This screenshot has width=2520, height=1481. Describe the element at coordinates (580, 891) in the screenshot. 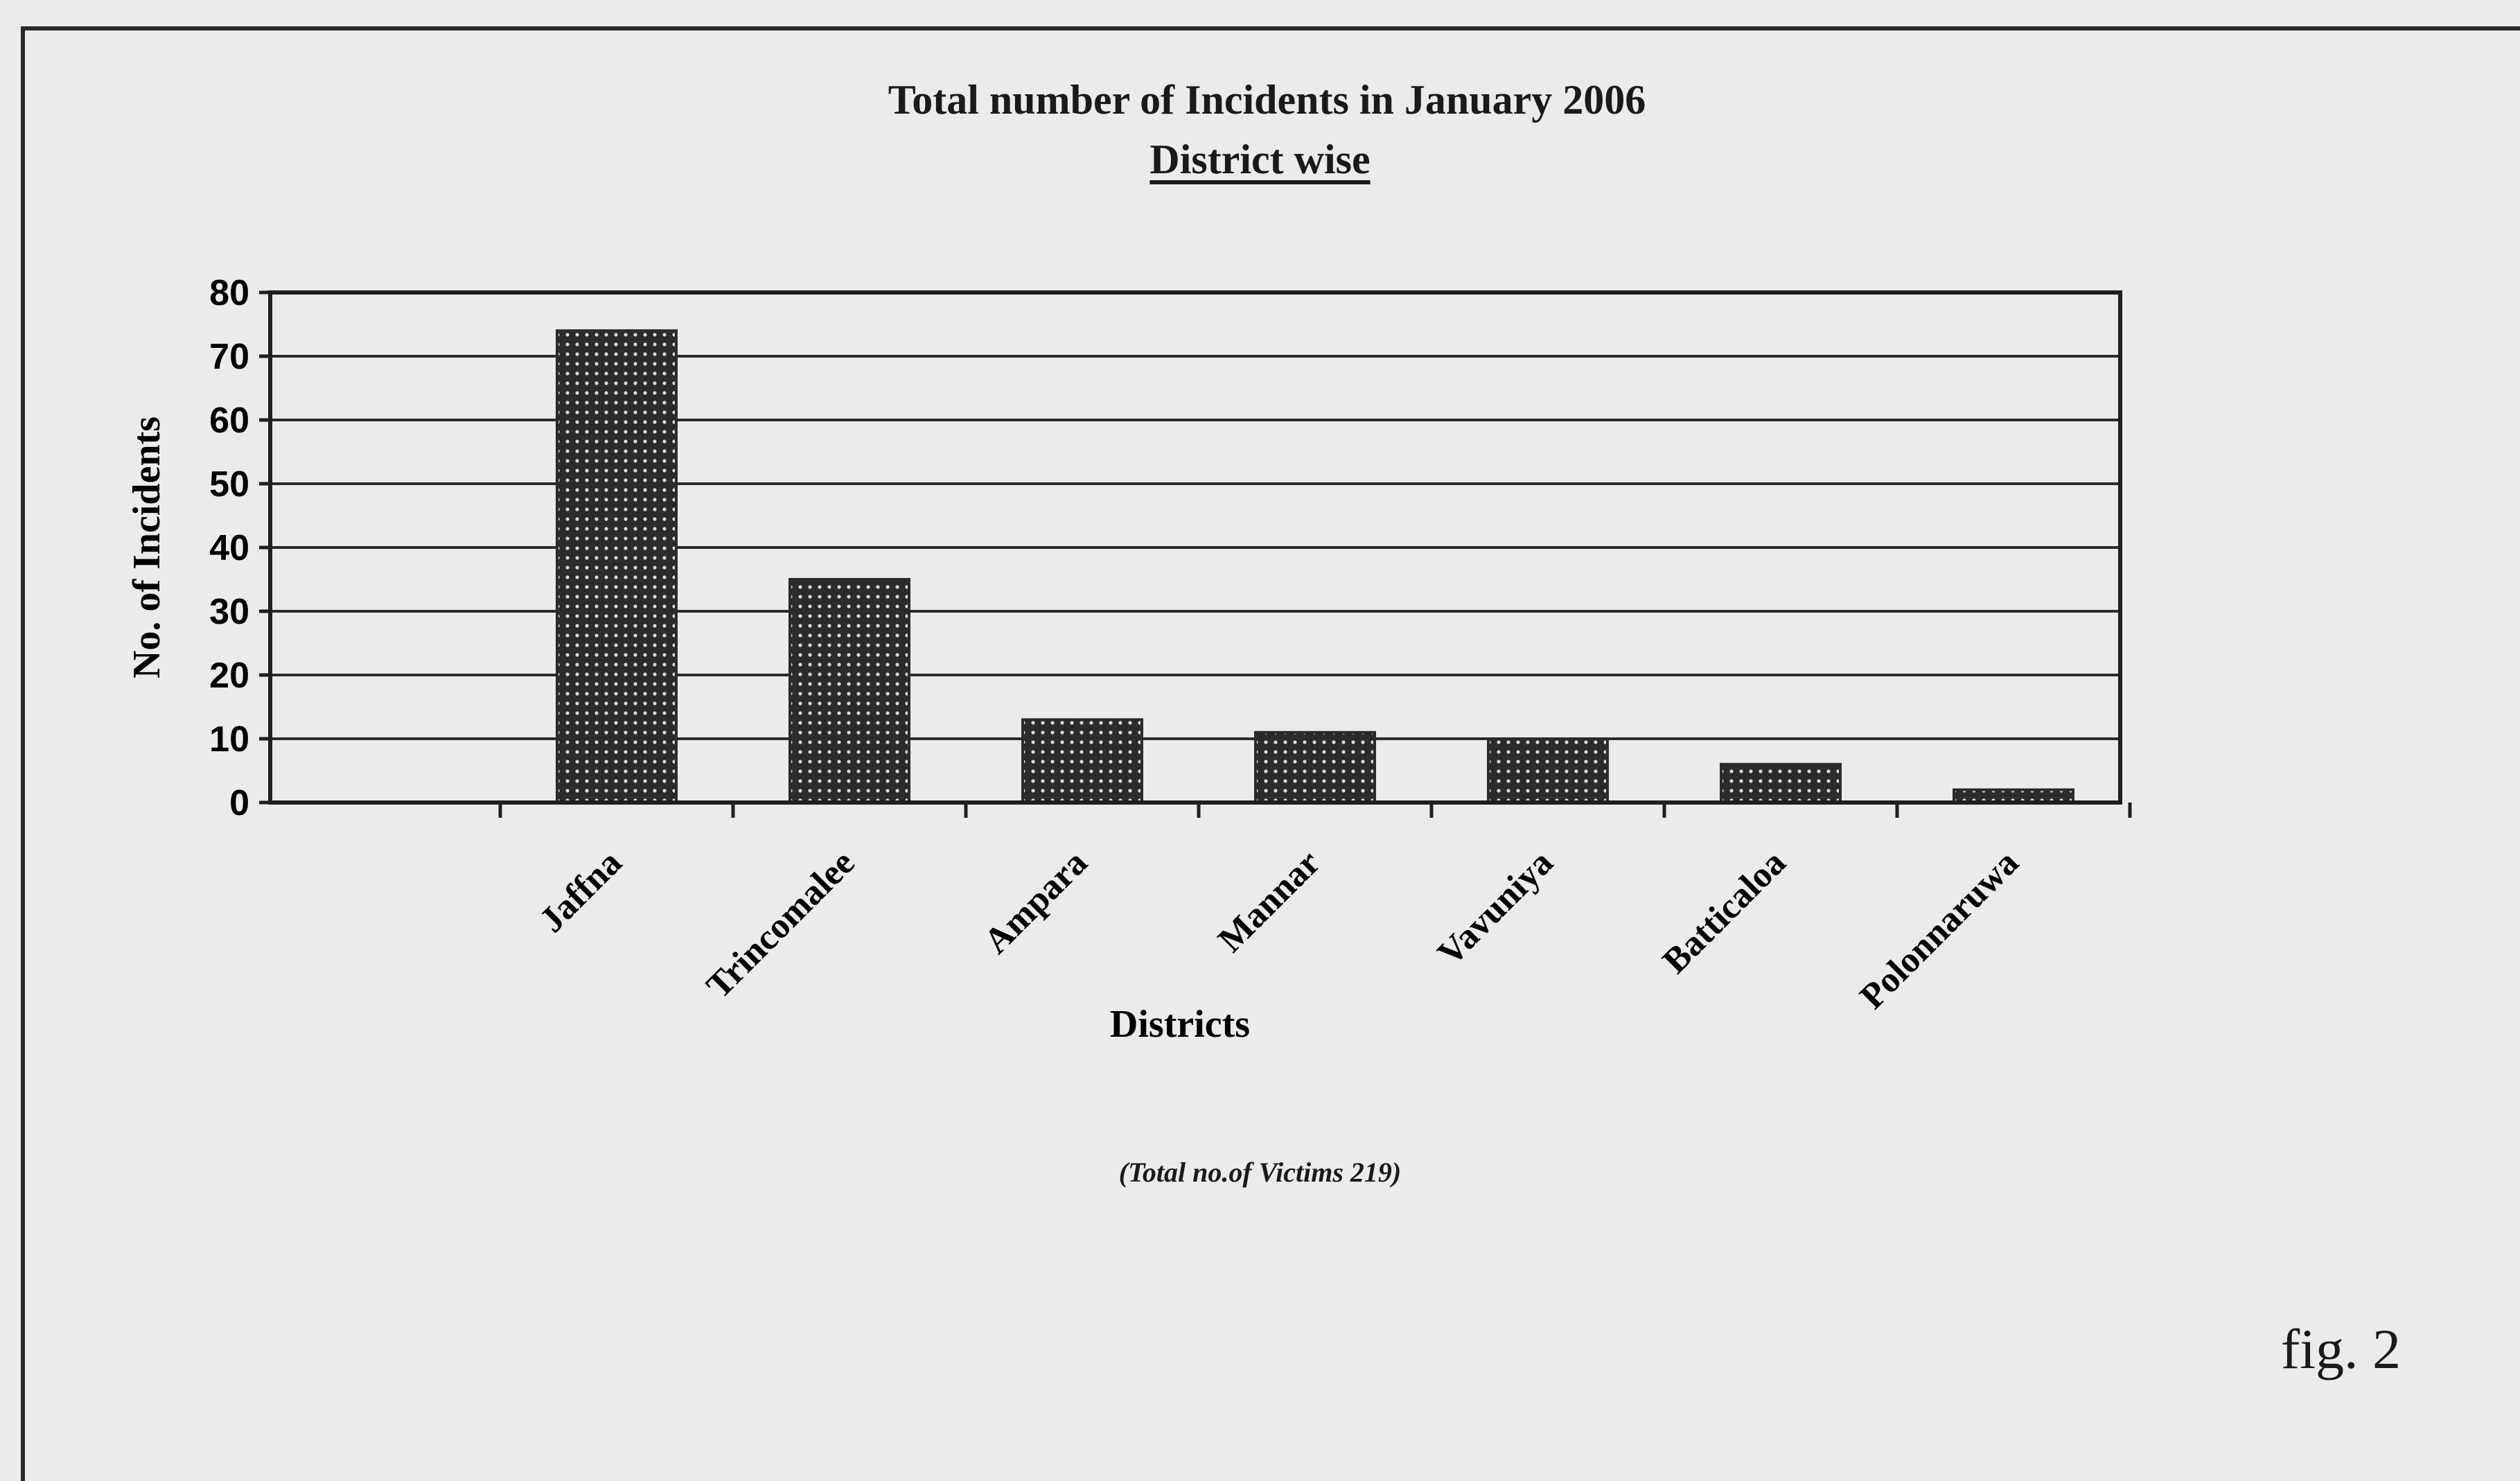

I see `x-tick-label: Jaffna` at that location.